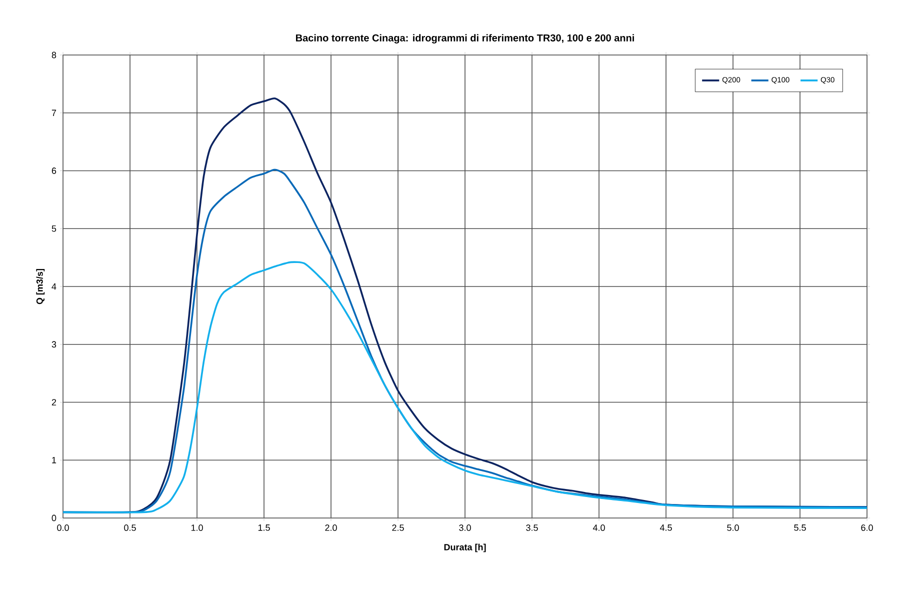 Image resolution: width=901 pixels, height=596 pixels. What do you see at coordinates (666, 527) in the screenshot?
I see `x-tick-label: 4.5` at bounding box center [666, 527].